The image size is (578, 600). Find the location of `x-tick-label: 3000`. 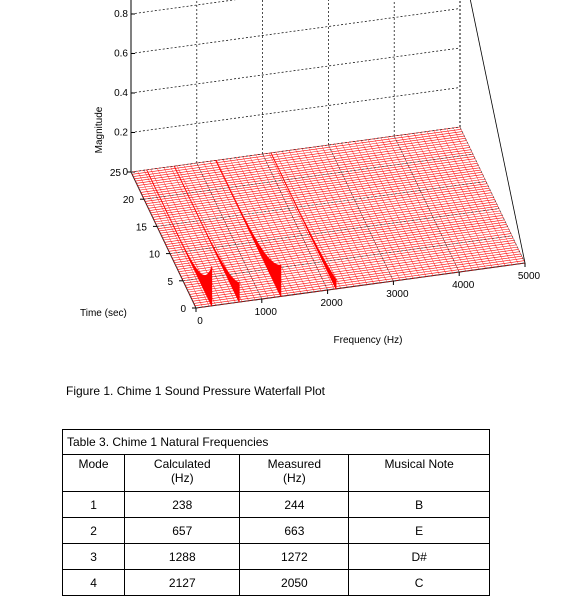

x-tick-label: 3000 is located at coordinates (397, 294).